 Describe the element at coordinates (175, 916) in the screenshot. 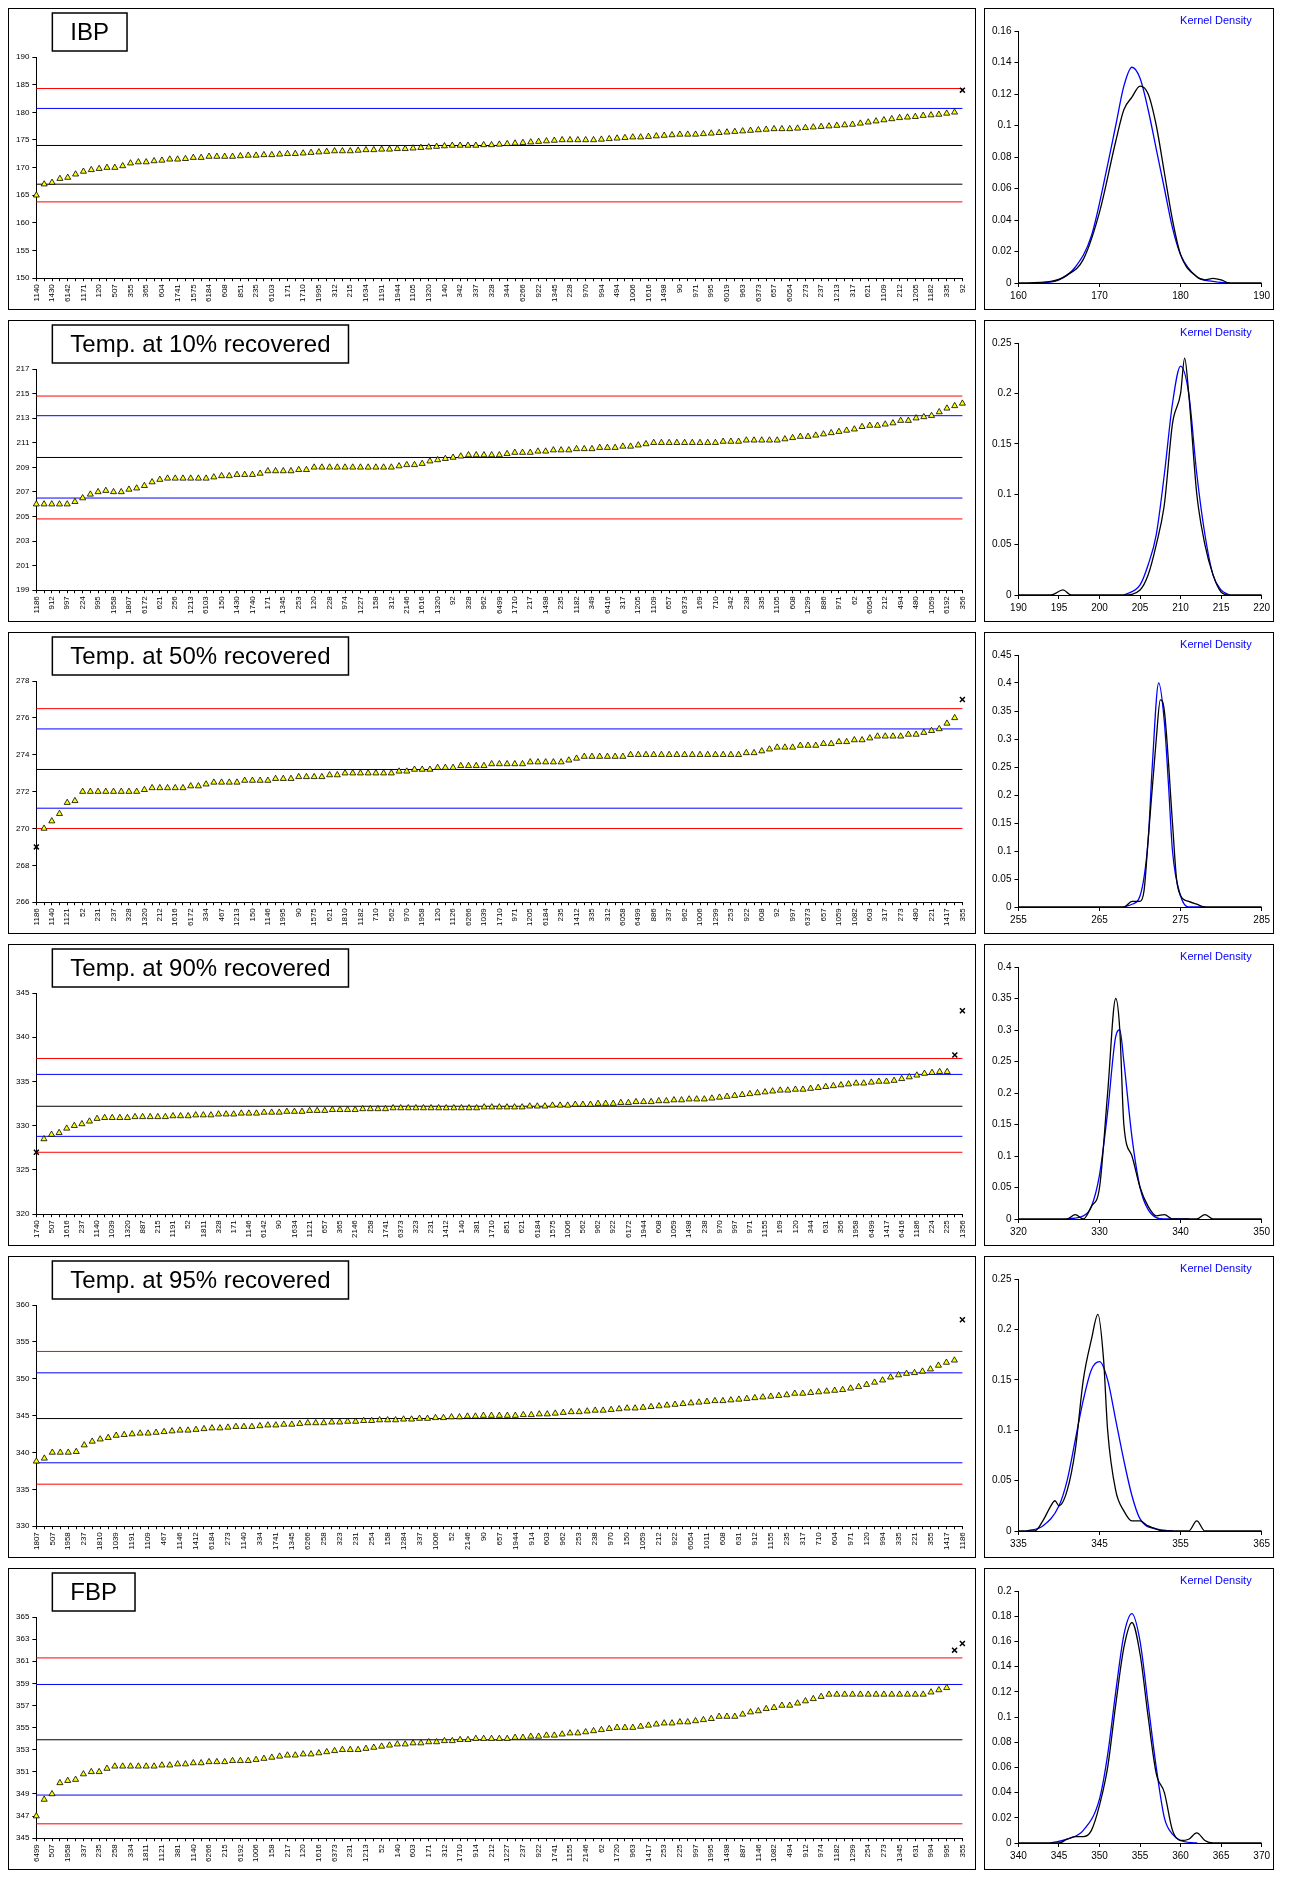

I see `x-tick-label: 1616` at that location.